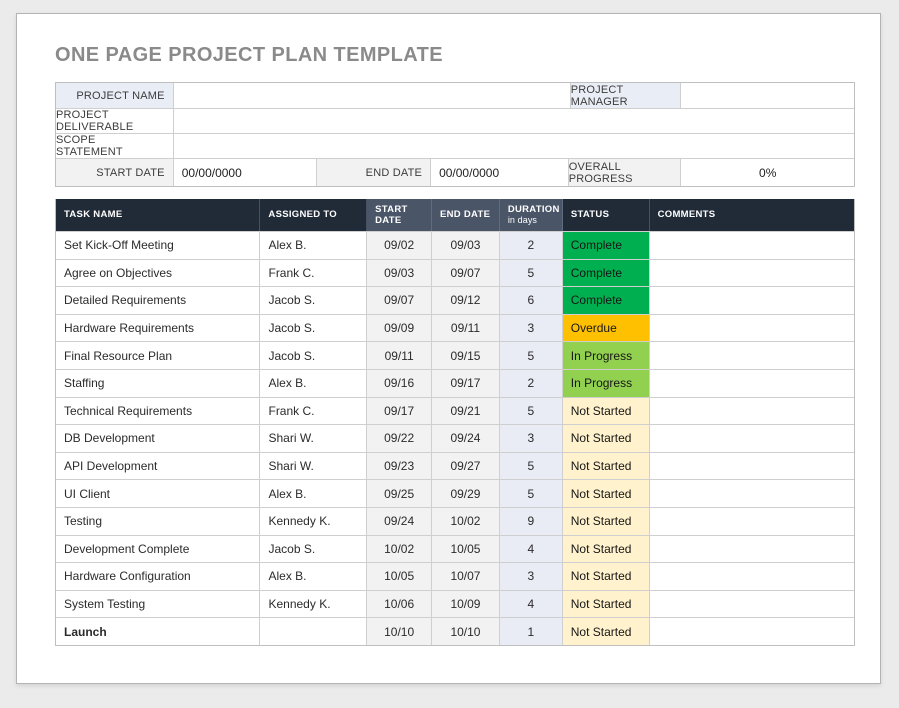 The width and height of the screenshot is (899, 708). I want to click on end-date-cell: 09/17, so click(466, 383).